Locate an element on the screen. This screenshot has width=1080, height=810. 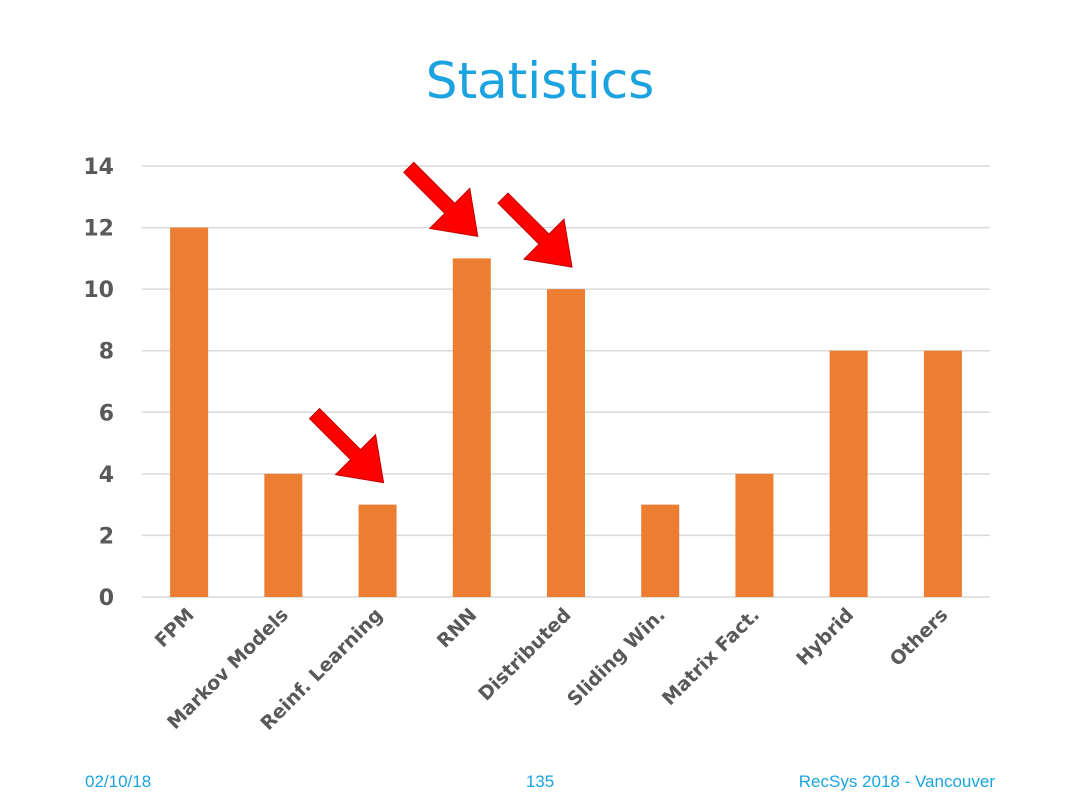
x-tick-label: RNN is located at coordinates (457, 628).